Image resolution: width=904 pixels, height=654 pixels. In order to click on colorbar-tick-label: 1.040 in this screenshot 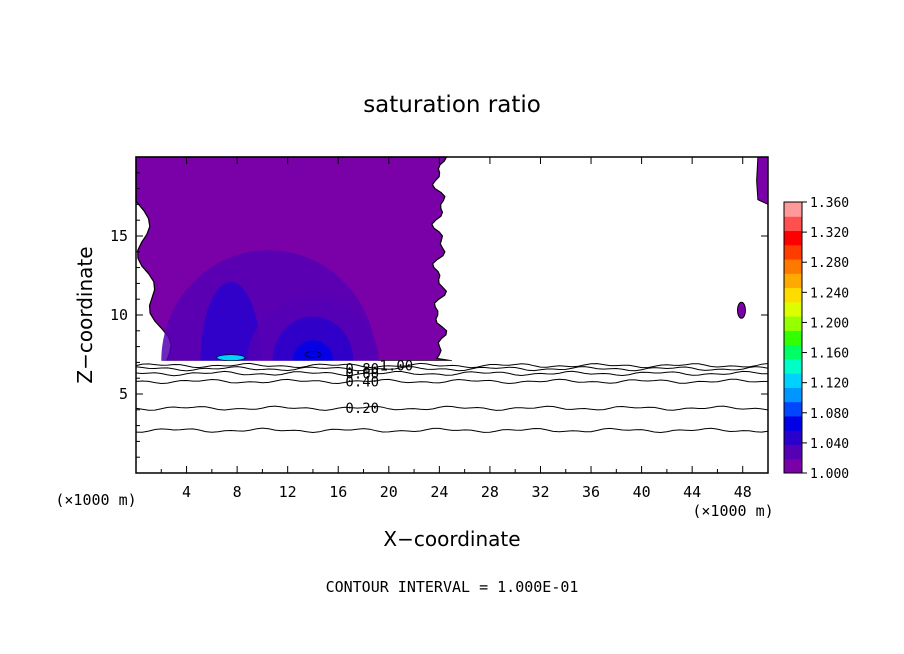, I will do `click(829, 444)`.